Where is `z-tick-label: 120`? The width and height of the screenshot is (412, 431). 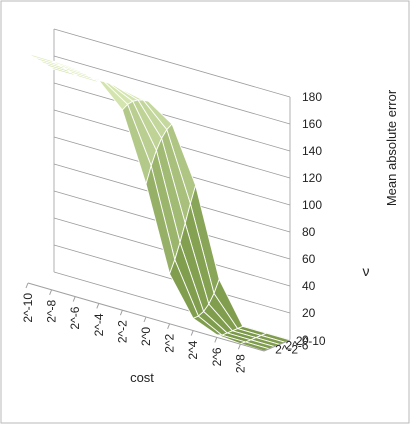 z-tick-label: 120 is located at coordinates (312, 178).